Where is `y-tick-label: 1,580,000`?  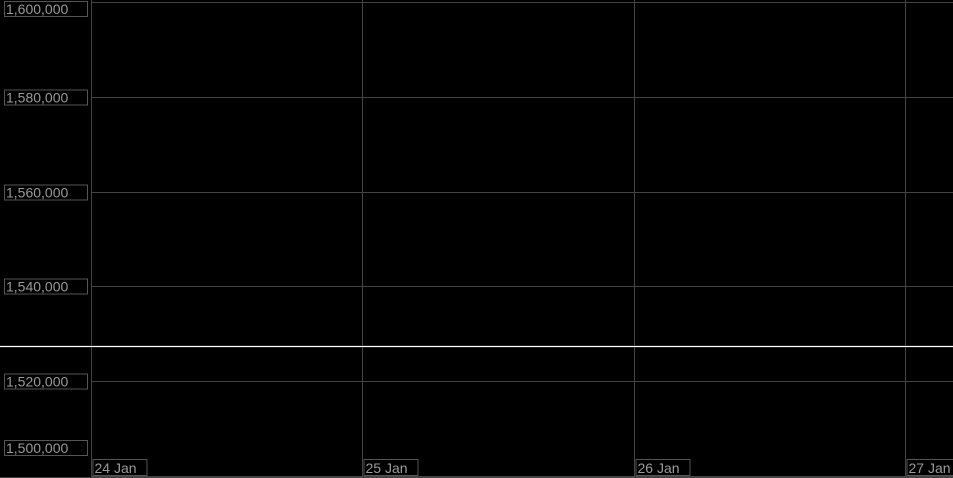 y-tick-label: 1,580,000 is located at coordinates (37, 98).